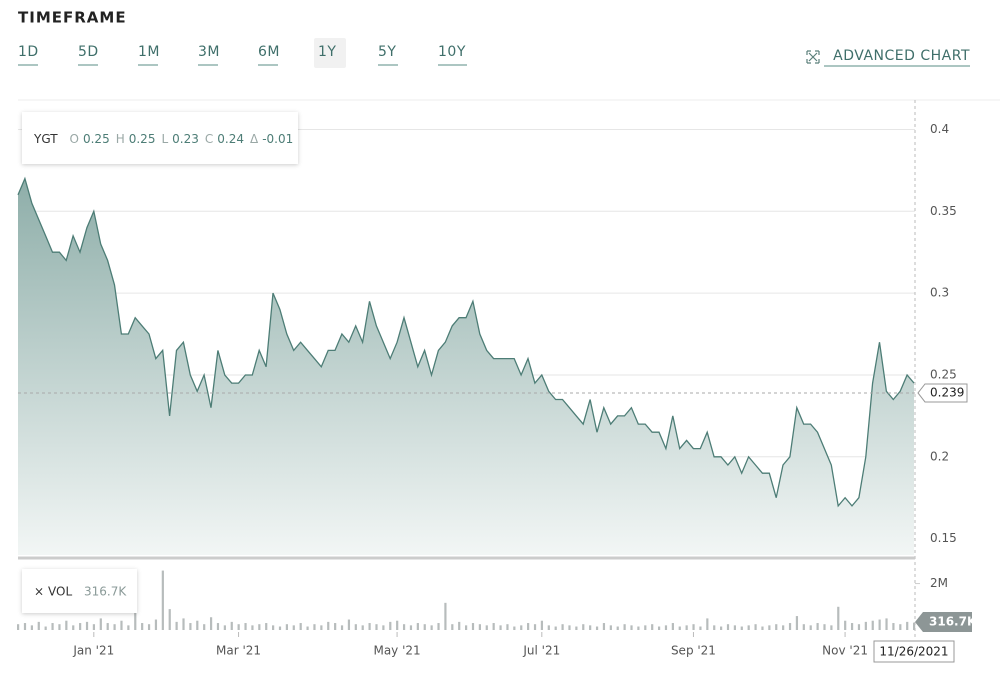 The image size is (1000, 680). What do you see at coordinates (105, 592) in the screenshot?
I see `volume-last: 316.7K` at bounding box center [105, 592].